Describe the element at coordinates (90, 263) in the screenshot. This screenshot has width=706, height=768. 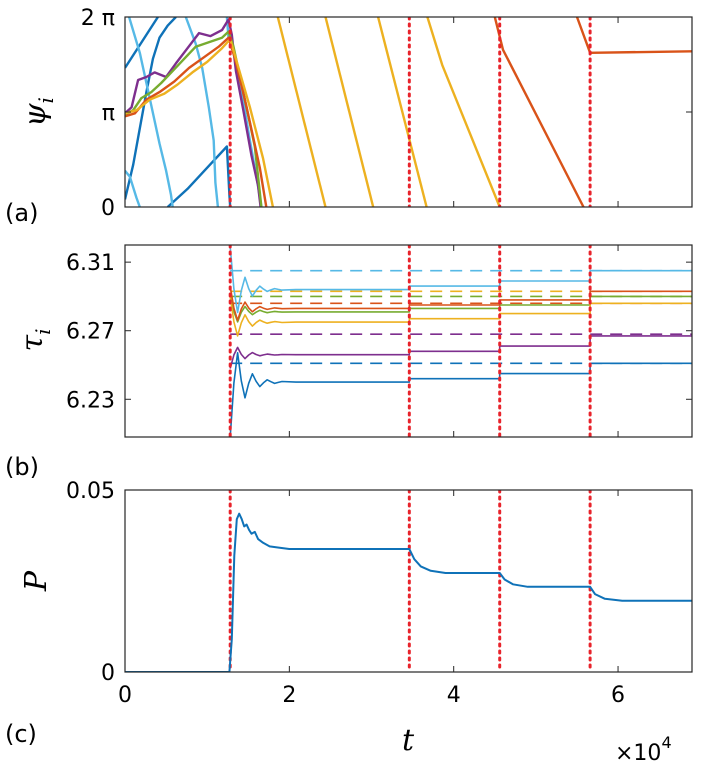
I see `y-tick-label: 6.31` at that location.